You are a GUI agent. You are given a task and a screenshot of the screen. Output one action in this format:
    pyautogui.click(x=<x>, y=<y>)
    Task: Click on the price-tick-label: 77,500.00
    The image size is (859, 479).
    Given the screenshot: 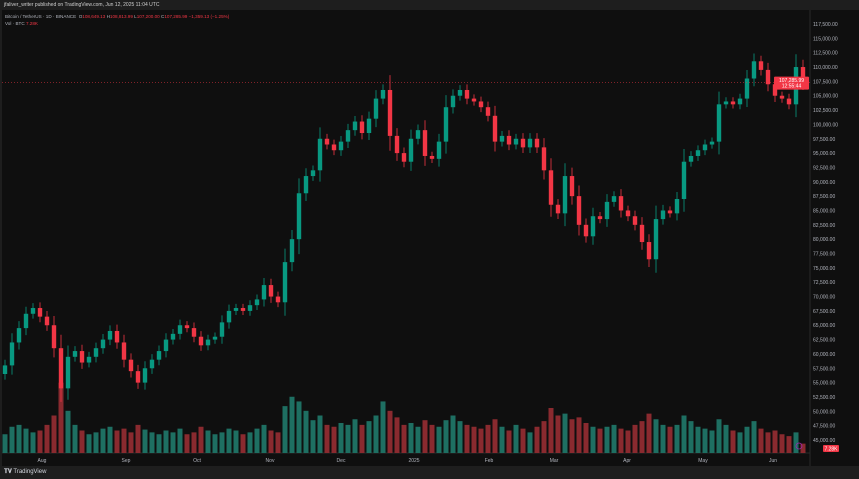 What is the action you would take?
    pyautogui.click(x=824, y=255)
    